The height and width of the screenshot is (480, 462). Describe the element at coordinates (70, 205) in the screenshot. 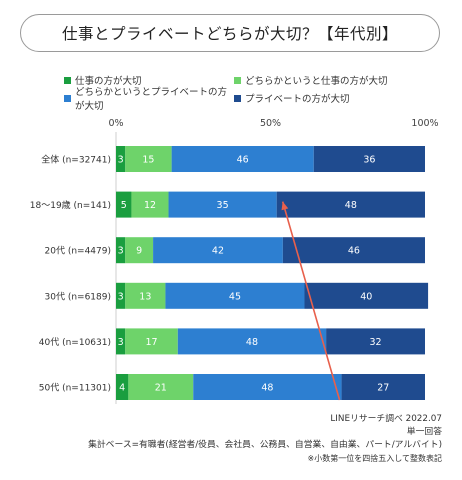

I see `category-label: 18〜19歳 (n=141)` at that location.